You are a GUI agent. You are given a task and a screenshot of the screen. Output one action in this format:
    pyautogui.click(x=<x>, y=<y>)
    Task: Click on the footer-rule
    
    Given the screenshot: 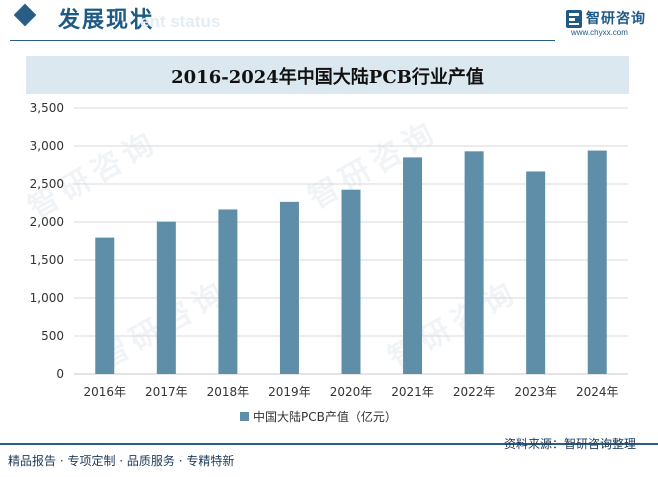 What is the action you would take?
    pyautogui.click(x=329, y=444)
    